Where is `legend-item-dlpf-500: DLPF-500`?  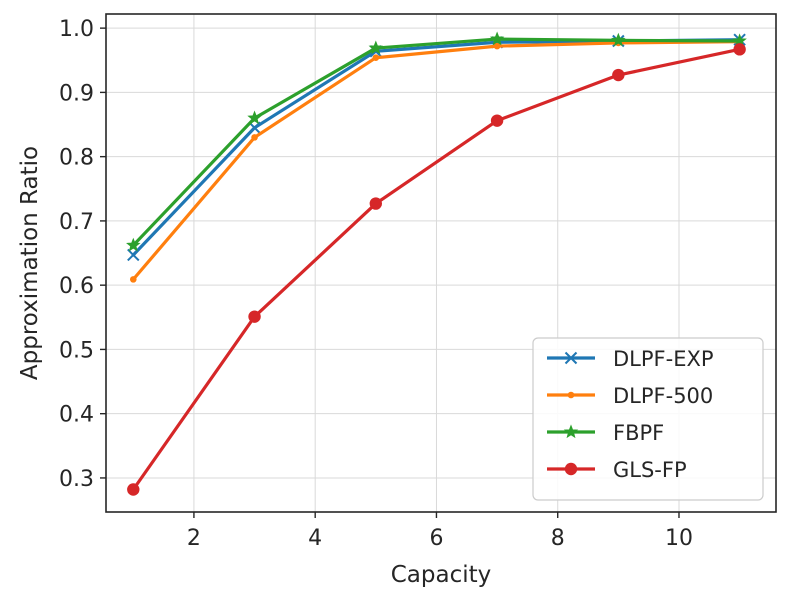 legend-item-dlpf-500: DLPF-500 is located at coordinates (630, 396).